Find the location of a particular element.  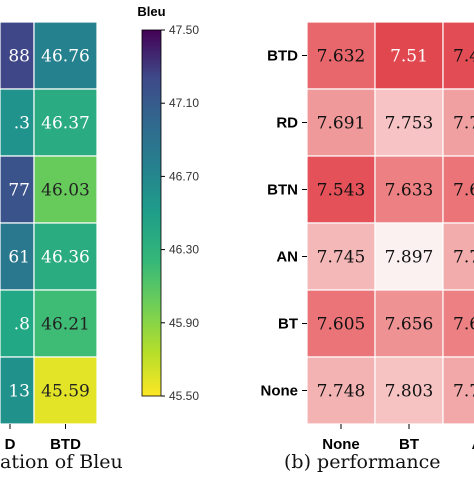

heatmap-a-cell-label: 88 is located at coordinates (19, 57).